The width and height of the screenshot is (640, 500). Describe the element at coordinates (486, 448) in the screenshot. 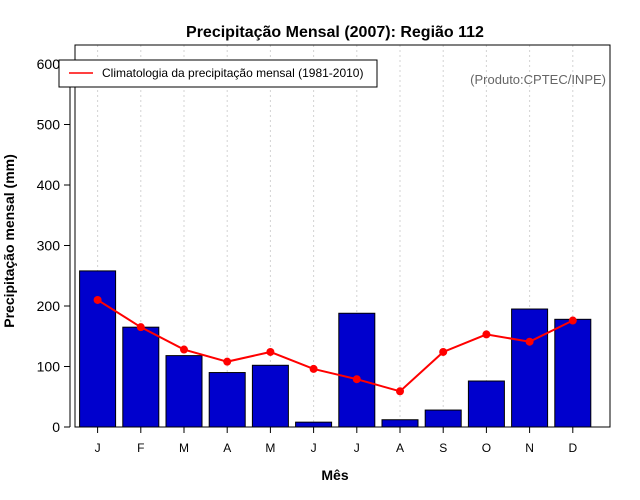

I see `x-tick-label: O` at that location.